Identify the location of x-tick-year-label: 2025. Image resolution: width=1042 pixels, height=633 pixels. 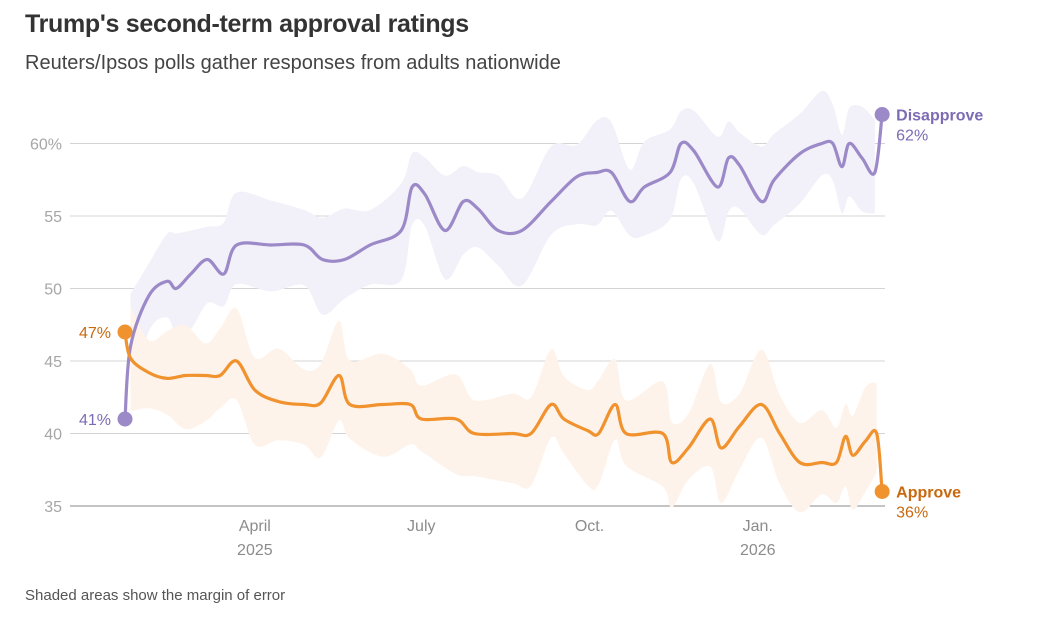
(255, 550).